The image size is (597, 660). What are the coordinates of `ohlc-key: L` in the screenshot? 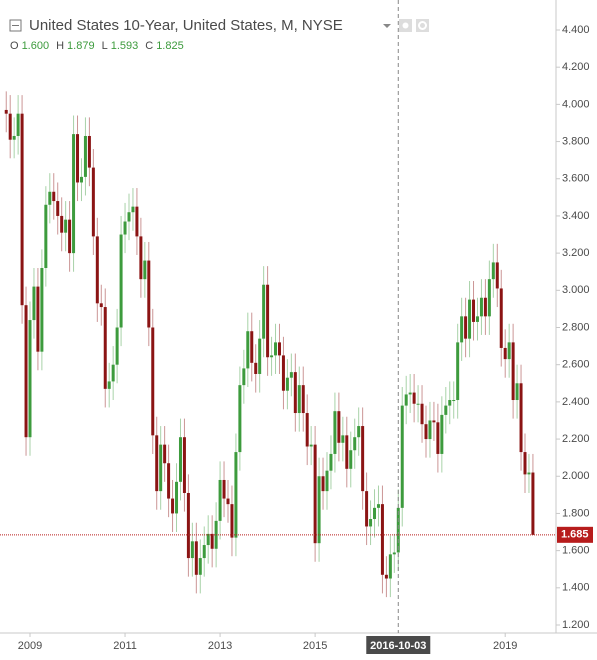 It's located at (105, 46).